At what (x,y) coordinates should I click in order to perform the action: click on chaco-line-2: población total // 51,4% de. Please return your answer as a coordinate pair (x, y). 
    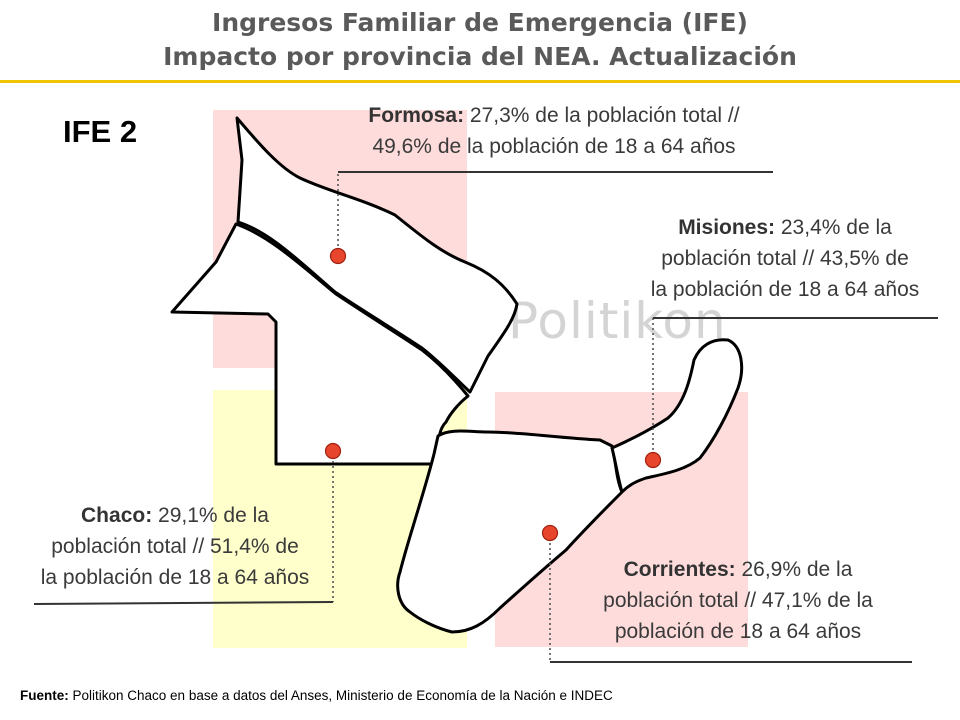
    Looking at the image, I should click on (175, 546).